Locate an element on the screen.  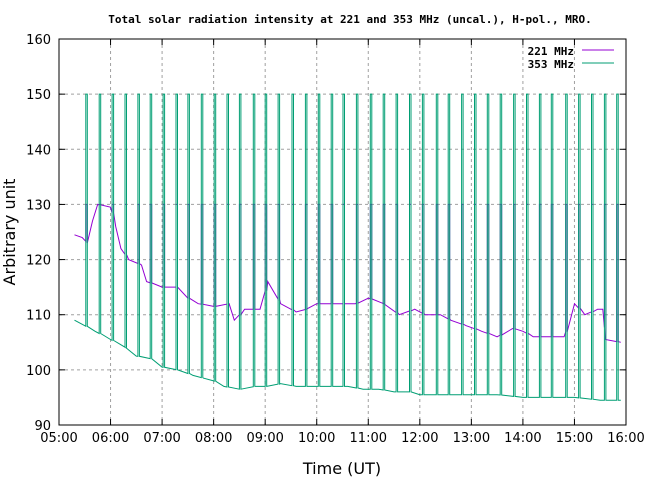
x-tick-label: 11:00 is located at coordinates (368, 438).